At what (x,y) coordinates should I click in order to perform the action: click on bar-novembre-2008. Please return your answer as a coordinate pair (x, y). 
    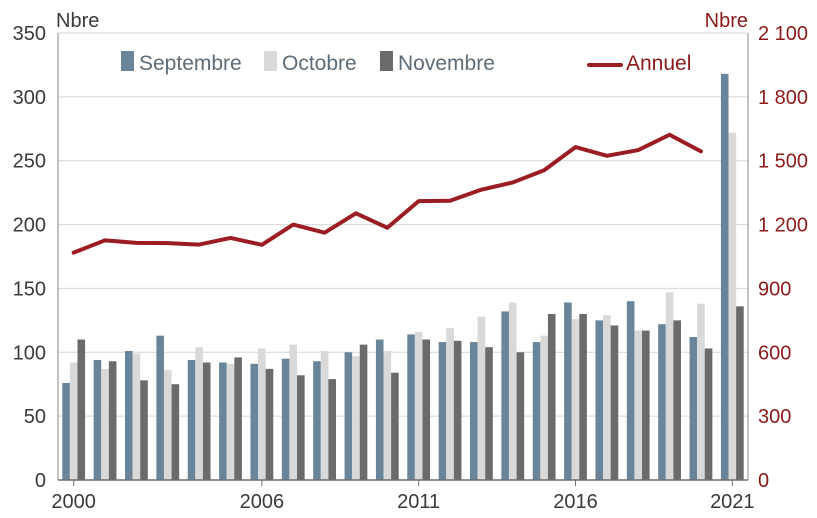
    Looking at the image, I should click on (332, 429).